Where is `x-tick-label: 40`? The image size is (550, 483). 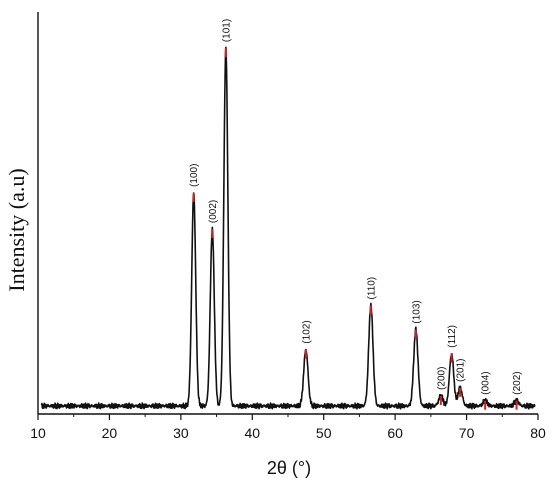 x-tick-label: 40 is located at coordinates (252, 433).